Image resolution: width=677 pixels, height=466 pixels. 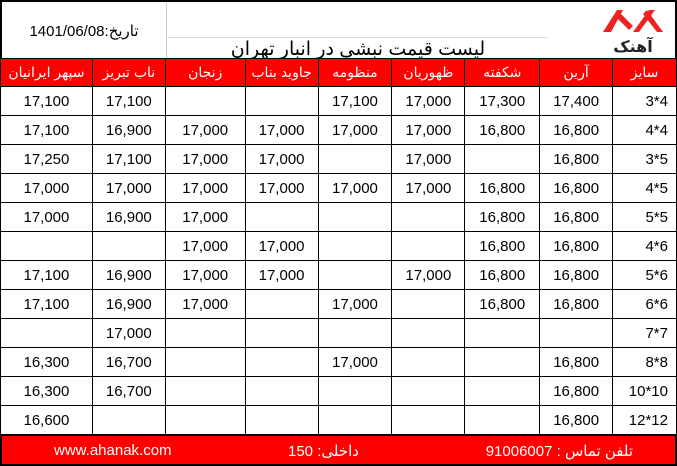 I want to click on table-row: 7*7 17,000, so click(x=338, y=333).